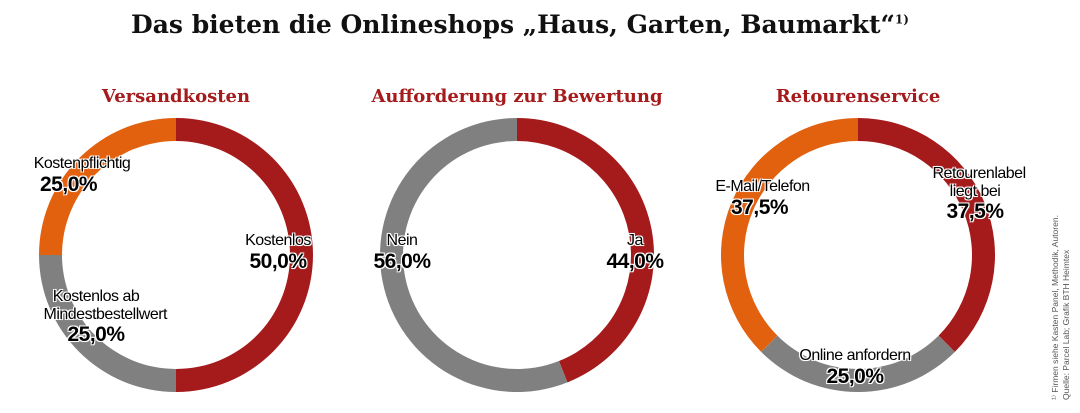  What do you see at coordinates (901, 19) in the screenshot?
I see `title-footnote: 1)` at bounding box center [901, 19].